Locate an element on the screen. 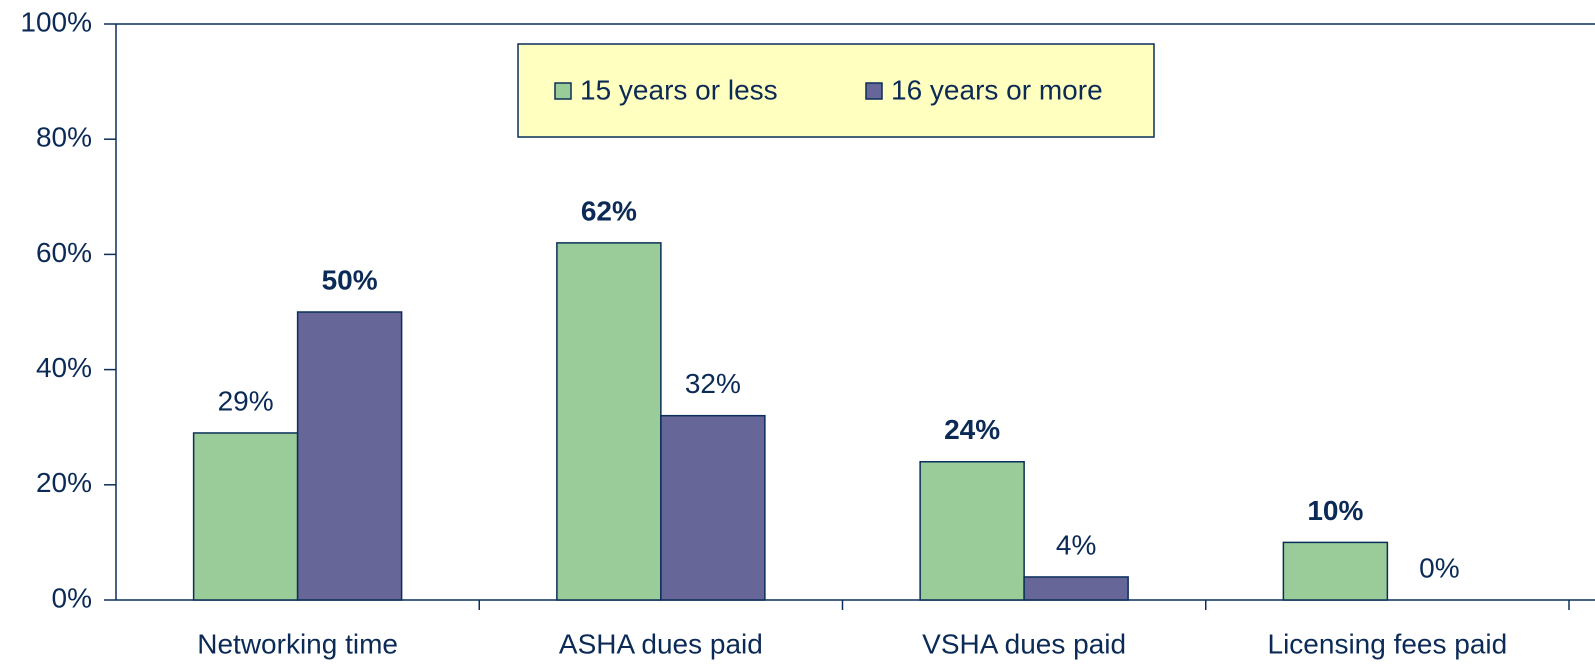  legend-label: 15 years or less is located at coordinates (679, 89).